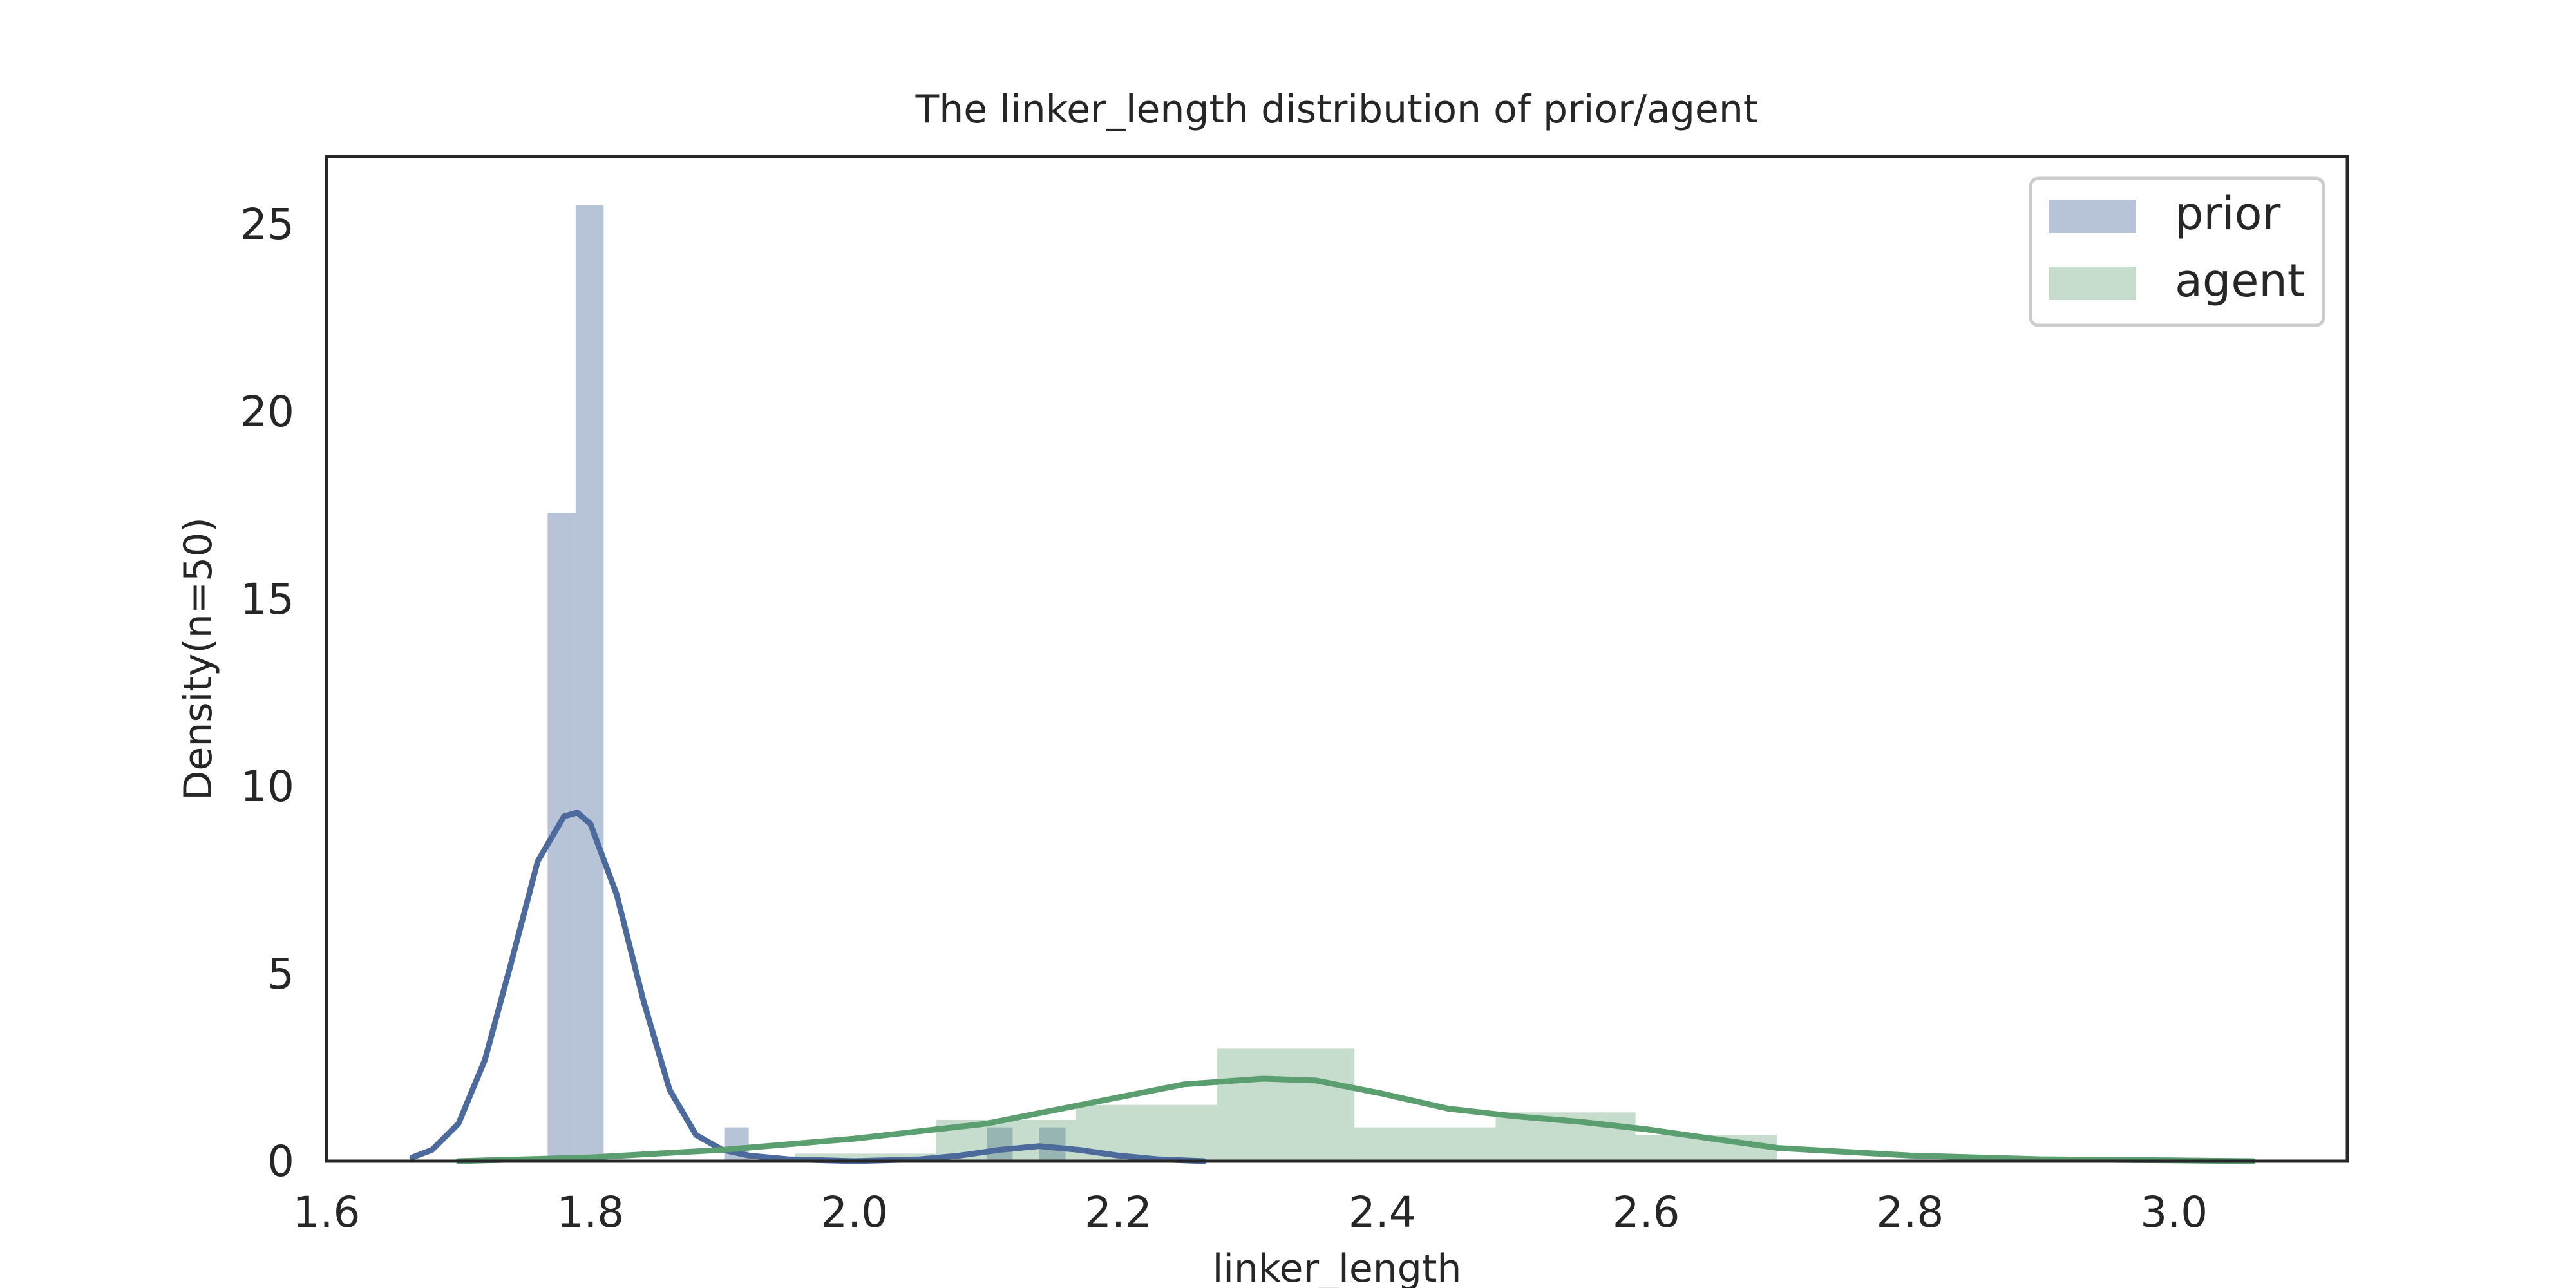 This screenshot has height=1288, width=2576. Describe the element at coordinates (280, 974) in the screenshot. I see `y-tick-label: 5` at that location.